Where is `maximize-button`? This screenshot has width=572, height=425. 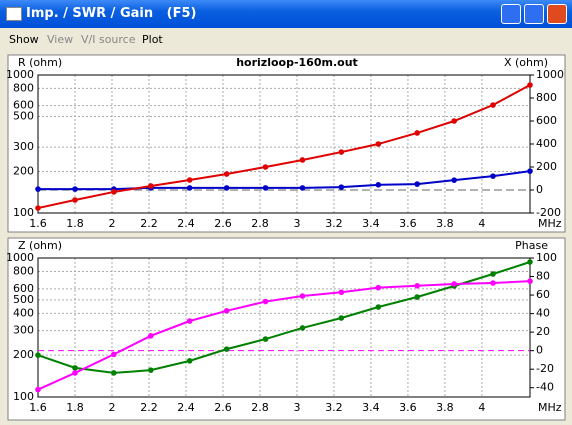
maximize-button is located at coordinates (534, 14).